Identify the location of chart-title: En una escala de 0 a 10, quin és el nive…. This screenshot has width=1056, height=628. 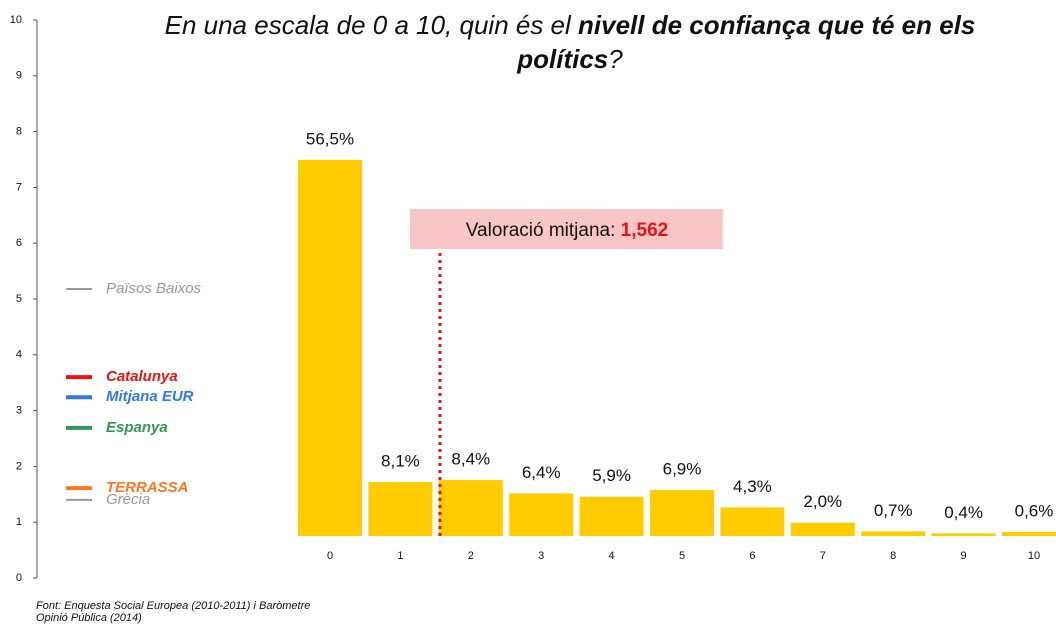
(570, 42).